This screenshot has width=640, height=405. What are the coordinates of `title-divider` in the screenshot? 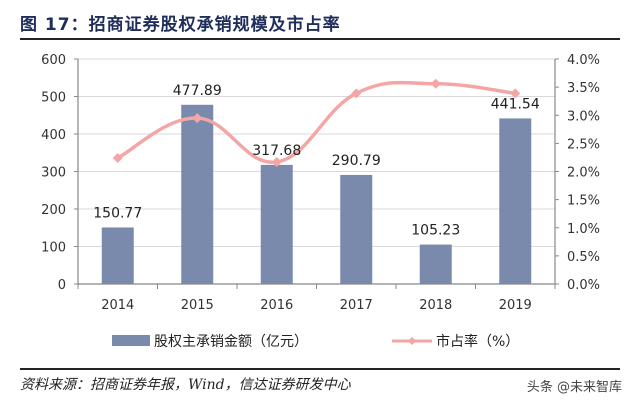 It's located at (320, 39).